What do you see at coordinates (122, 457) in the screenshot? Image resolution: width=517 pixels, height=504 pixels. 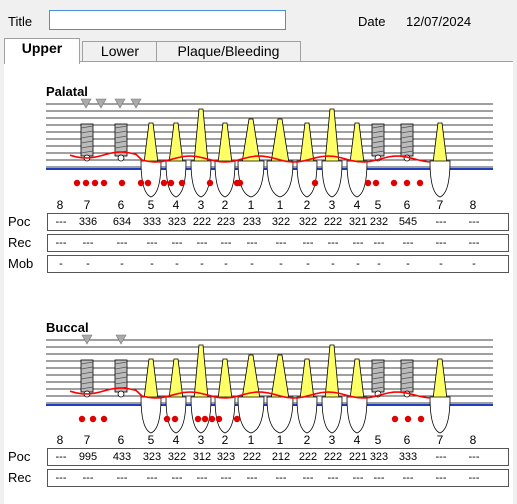 I see `measure-cell: 433` at bounding box center [122, 457].